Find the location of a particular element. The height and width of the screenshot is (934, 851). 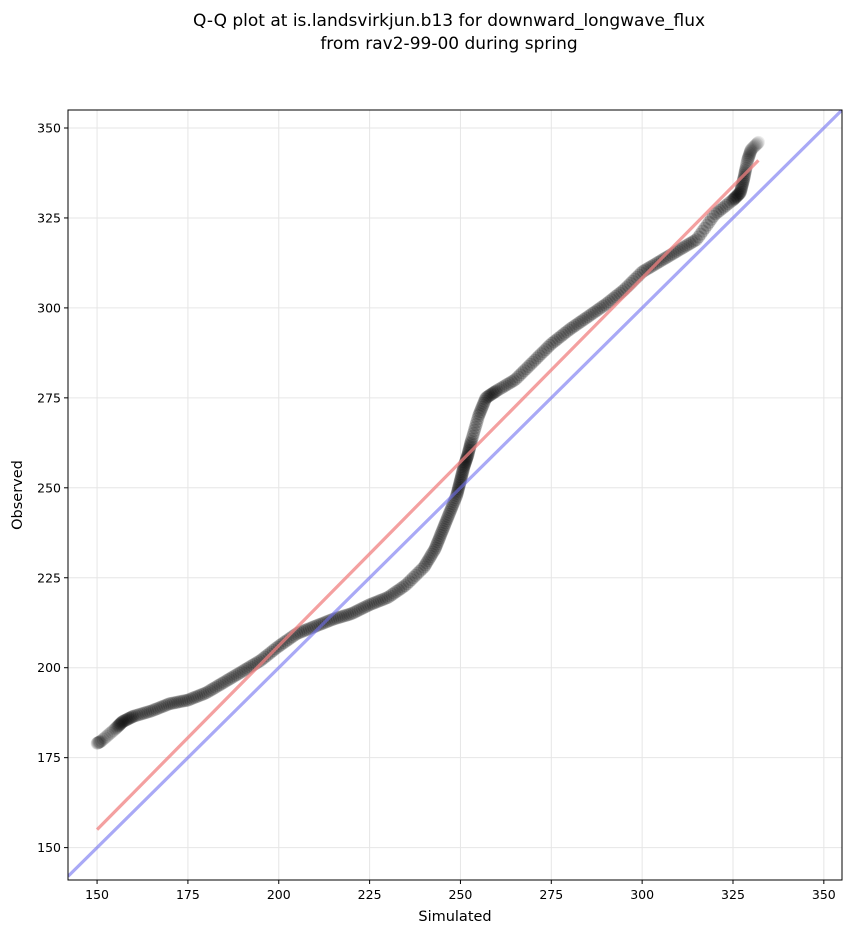

x-tick-label: 325 is located at coordinates (733, 894).